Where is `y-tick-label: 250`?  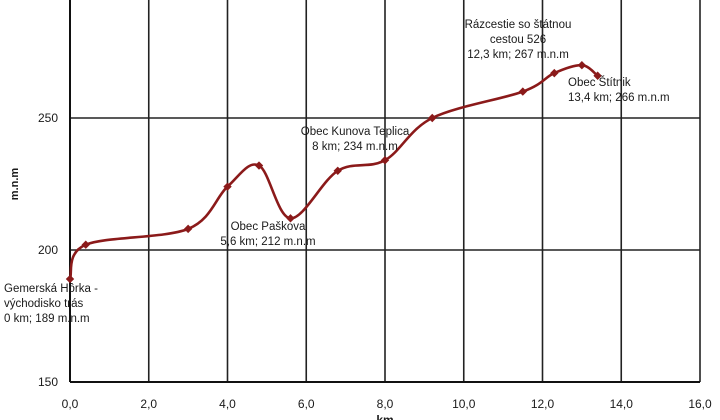
y-tick-label: 250 is located at coordinates (48, 118).